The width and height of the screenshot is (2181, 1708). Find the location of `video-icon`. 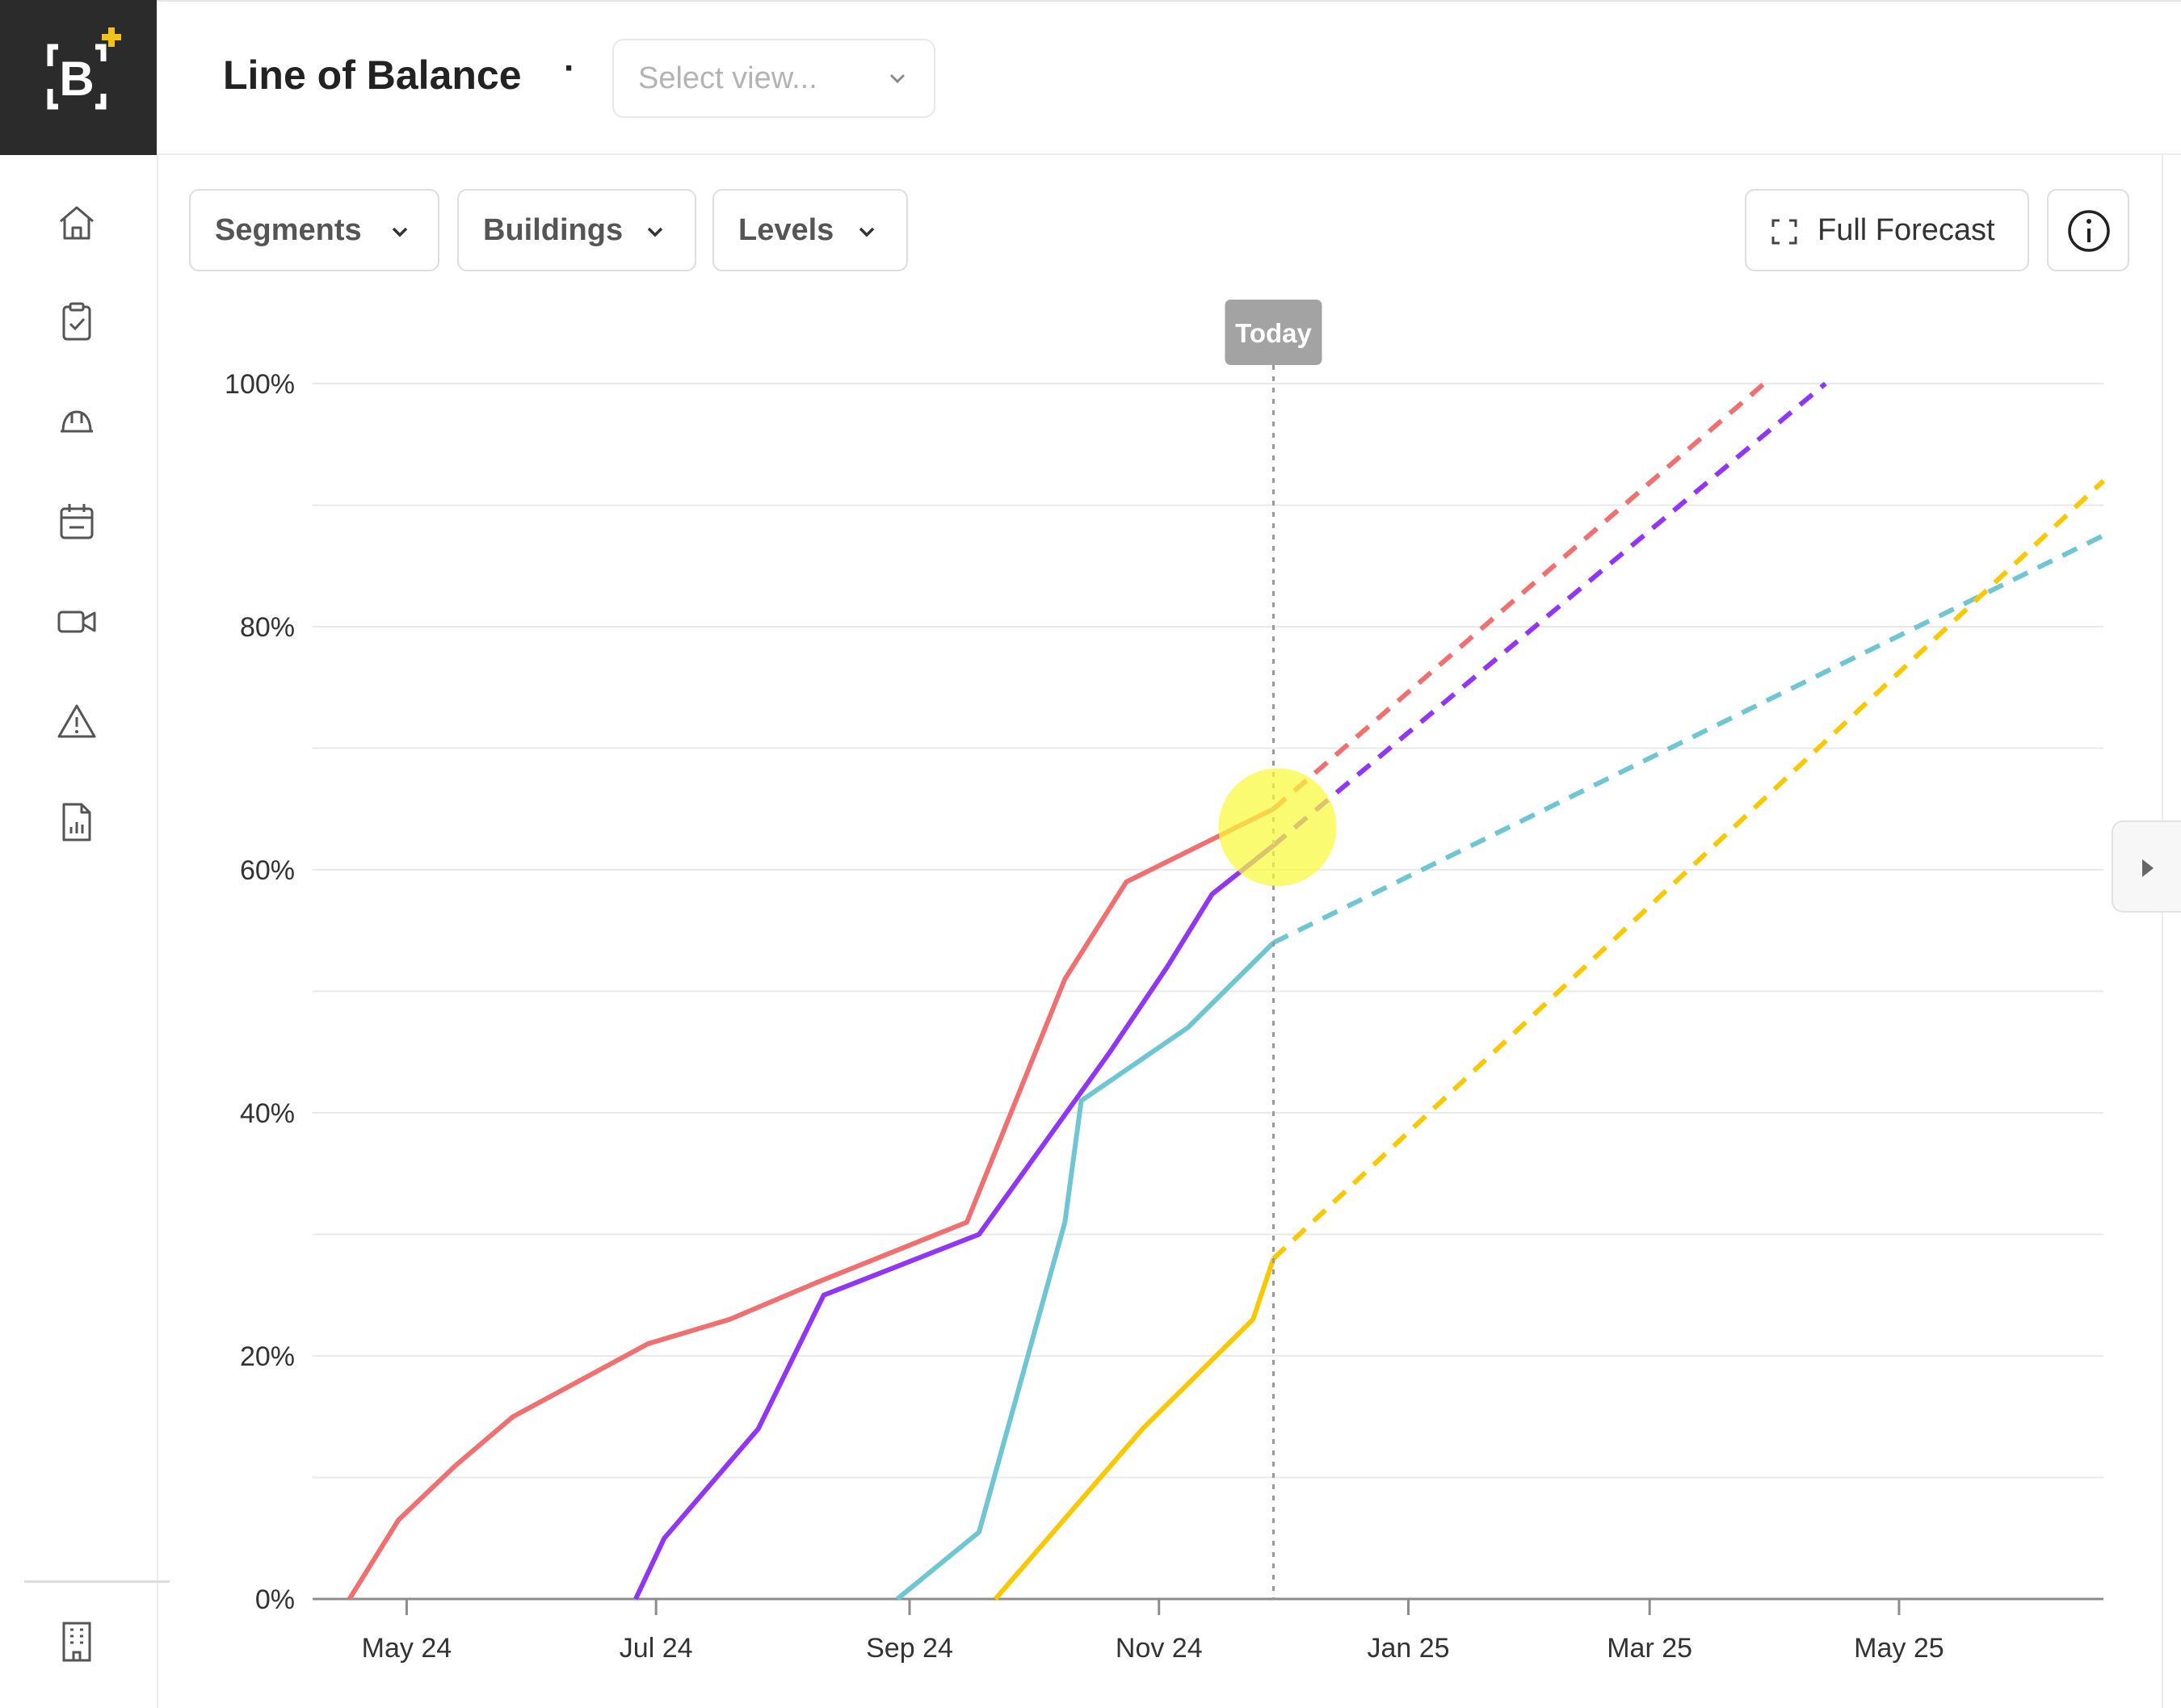

video-icon is located at coordinates (76, 621).